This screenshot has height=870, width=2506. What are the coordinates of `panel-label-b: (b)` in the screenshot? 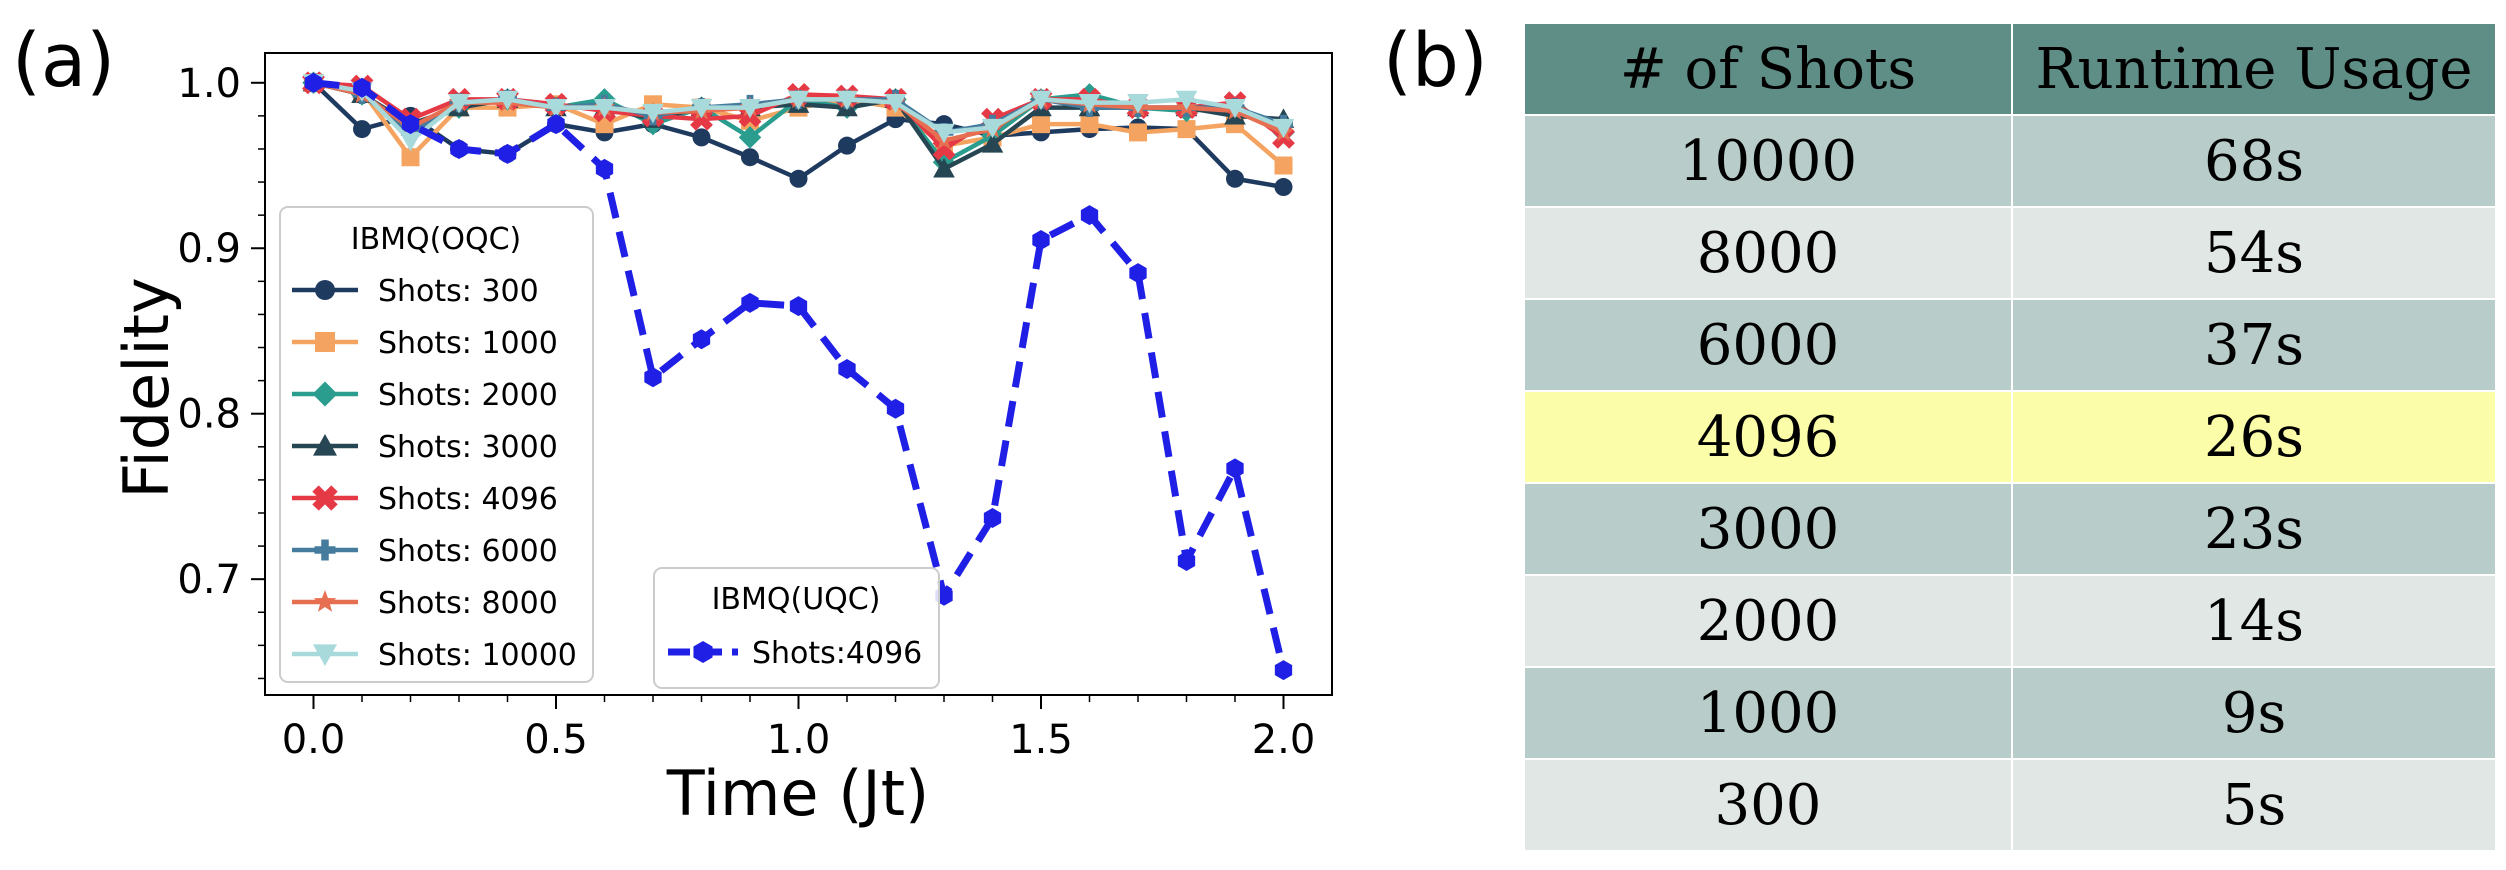 It's located at (1435, 61).